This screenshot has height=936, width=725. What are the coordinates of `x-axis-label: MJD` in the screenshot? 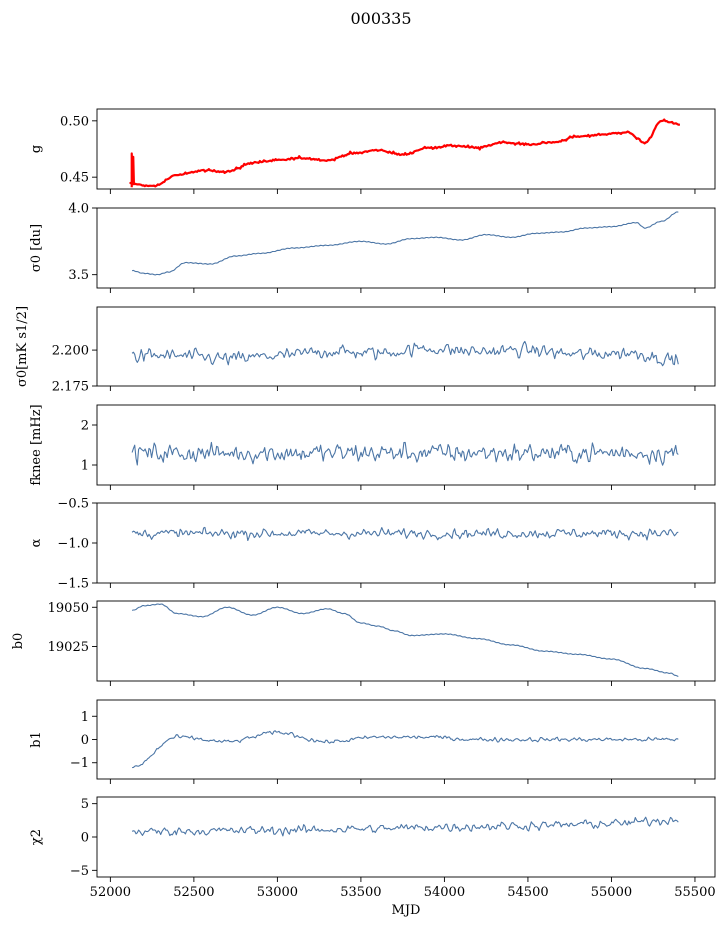 It's located at (406, 910).